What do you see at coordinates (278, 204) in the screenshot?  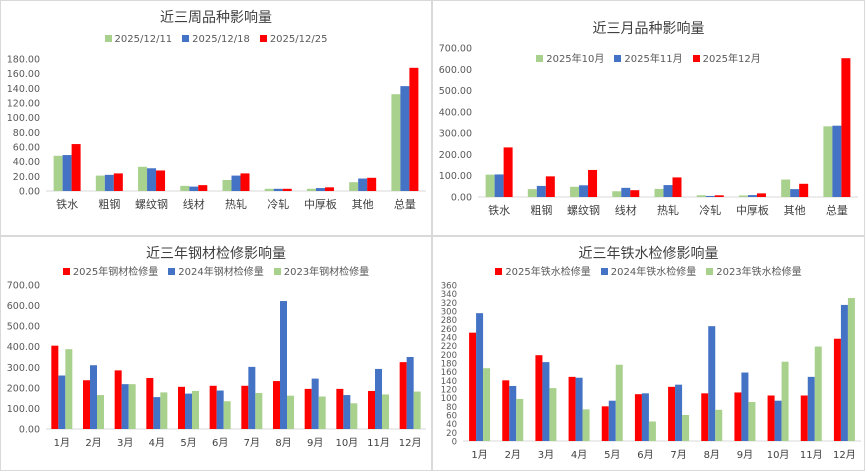 I see `x-tick-label: 冷轧` at bounding box center [278, 204].